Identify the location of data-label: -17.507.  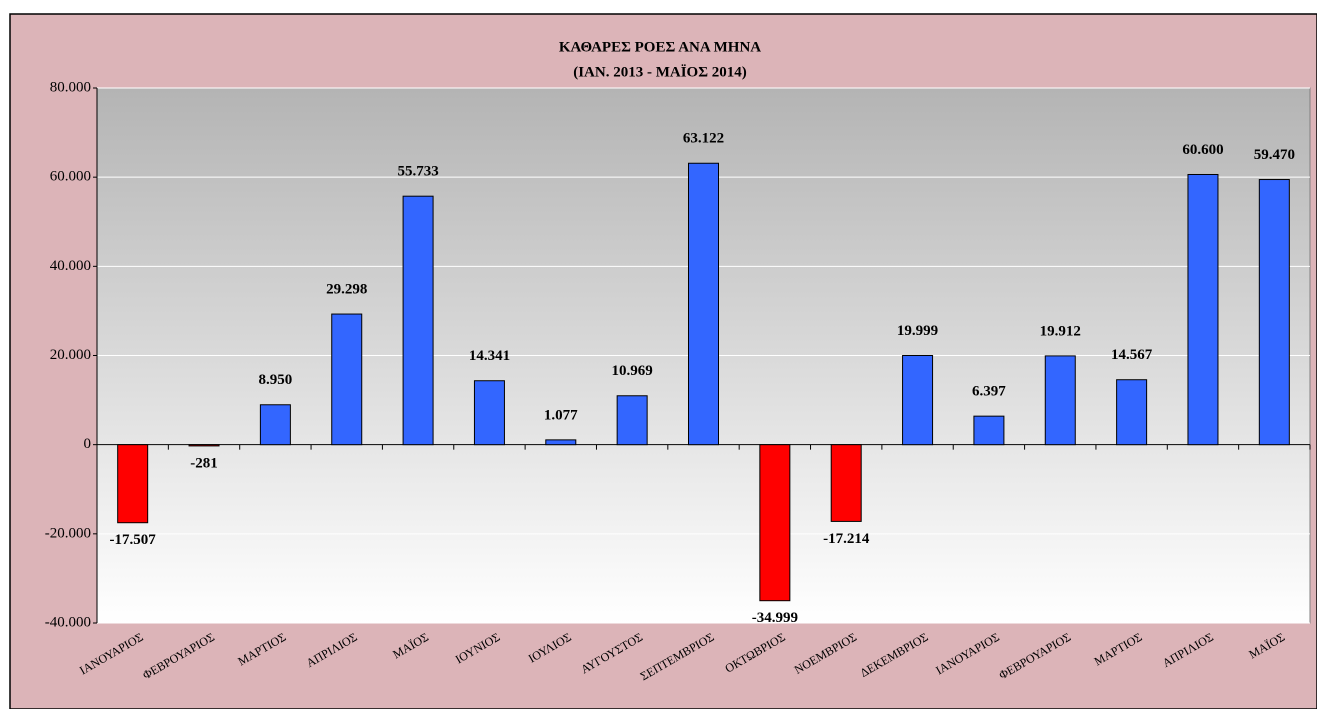
(133, 540).